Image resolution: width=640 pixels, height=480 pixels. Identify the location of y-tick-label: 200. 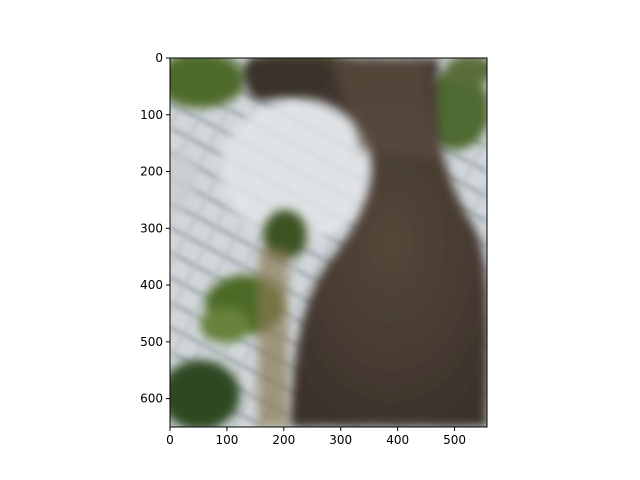
(151, 172).